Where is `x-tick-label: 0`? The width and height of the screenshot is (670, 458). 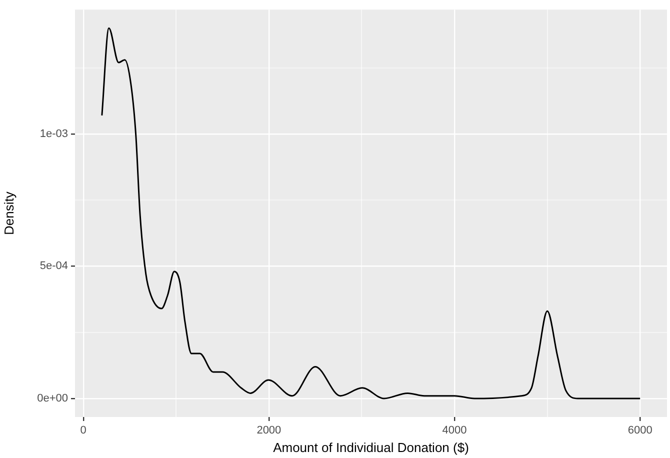
x-tick-label: 0 is located at coordinates (83, 430).